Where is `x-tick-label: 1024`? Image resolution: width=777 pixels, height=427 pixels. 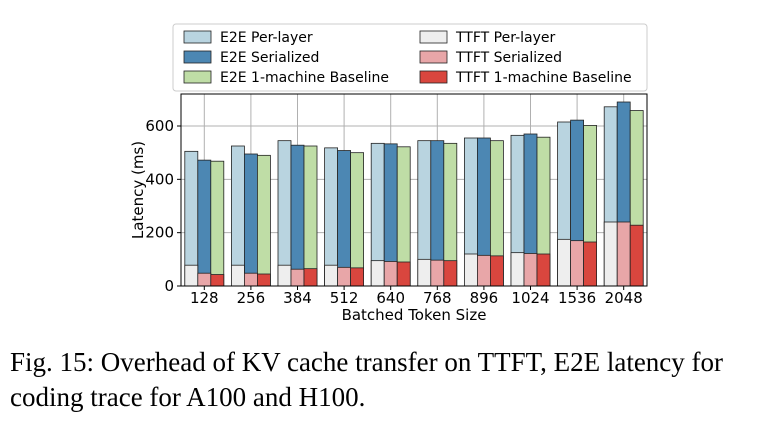
x-tick-label: 1024 is located at coordinates (530, 298).